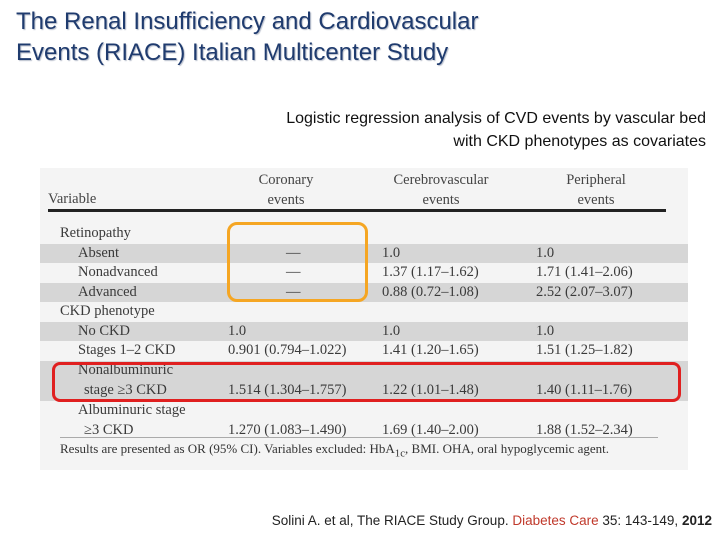 The image size is (720, 540). Describe the element at coordinates (104, 330) in the screenshot. I see `row-label: No CKD` at that location.